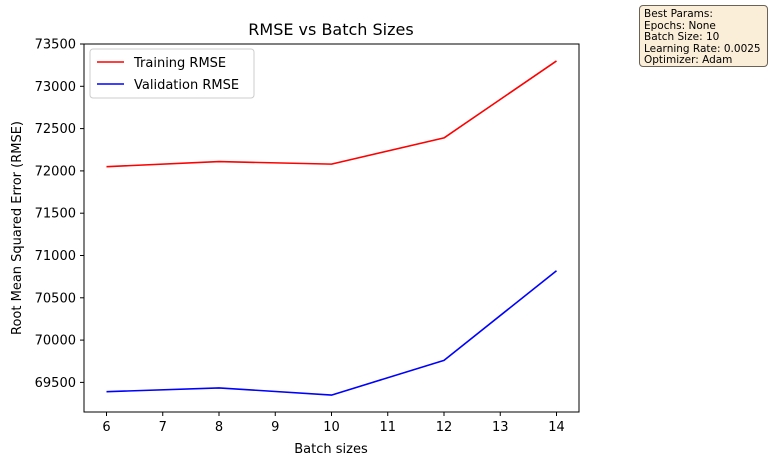 The image size is (776, 466). I want to click on x-tick-label: 13, so click(500, 427).